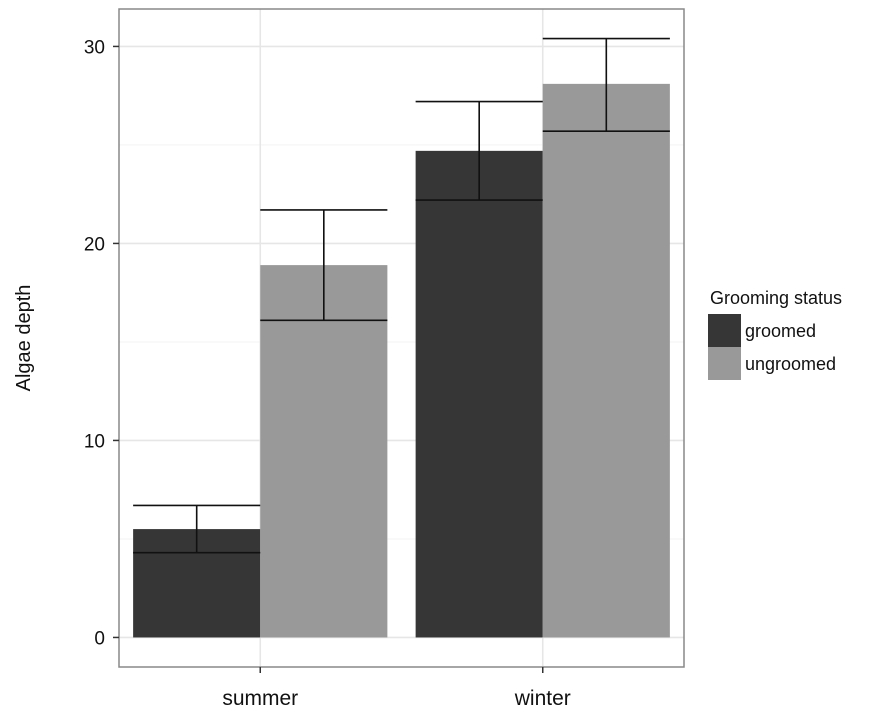 The width and height of the screenshot is (870, 716). Describe the element at coordinates (99, 638) in the screenshot. I see `y-tick-label: 0` at that location.